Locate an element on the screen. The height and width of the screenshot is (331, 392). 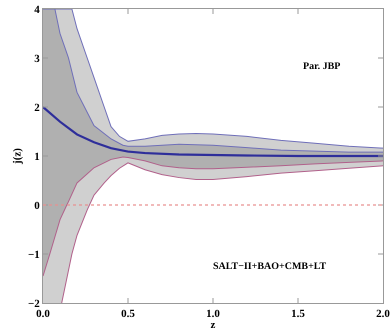
y-tick-label: 0 is located at coordinates (37, 206).